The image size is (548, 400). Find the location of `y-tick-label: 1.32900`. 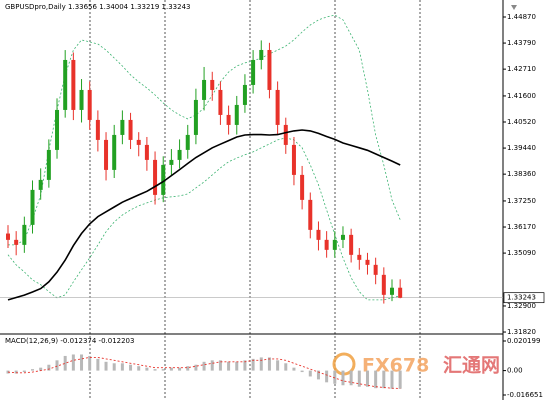

y-tick-label: 1.32900 is located at coordinates (521, 306).